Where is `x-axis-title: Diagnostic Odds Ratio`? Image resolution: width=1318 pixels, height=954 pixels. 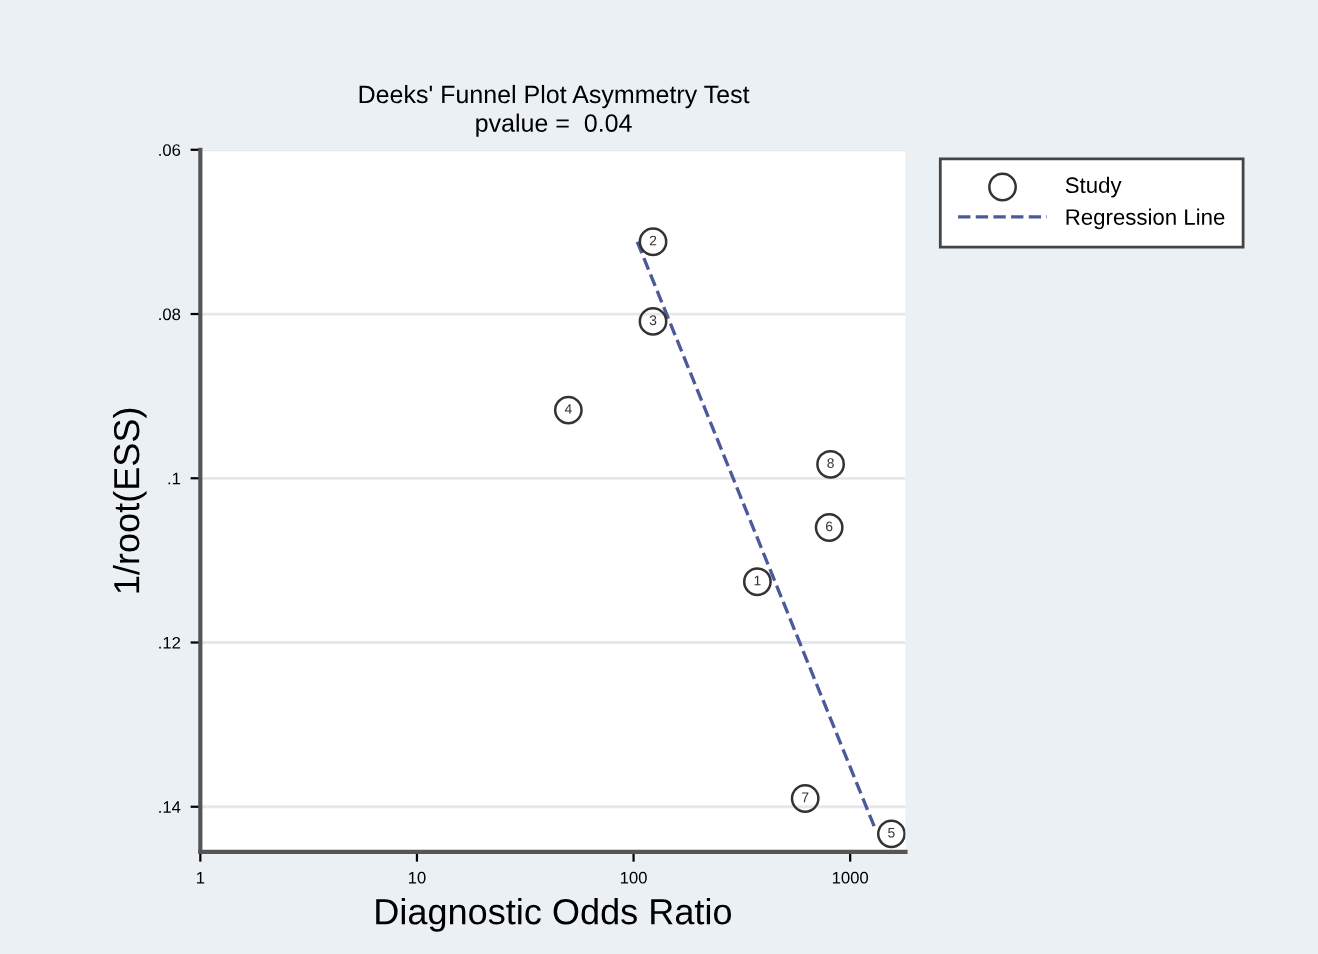 x-axis-title: Diagnostic Odds Ratio is located at coordinates (554, 915).